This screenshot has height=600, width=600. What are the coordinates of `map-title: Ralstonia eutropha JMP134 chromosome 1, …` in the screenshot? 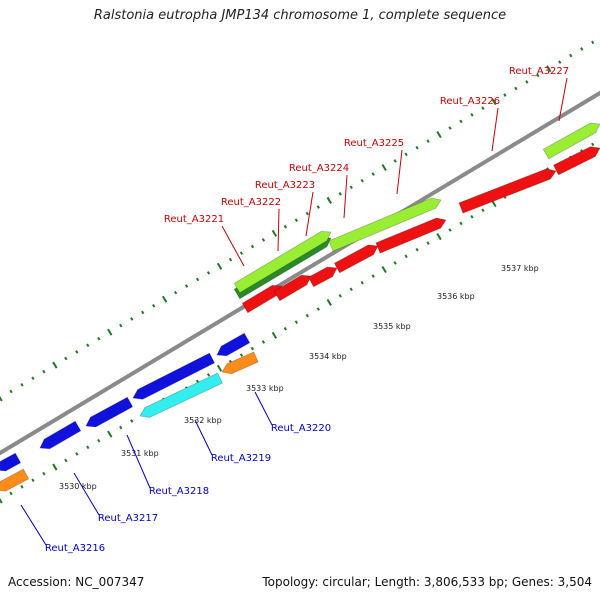 It's located at (300, 15).